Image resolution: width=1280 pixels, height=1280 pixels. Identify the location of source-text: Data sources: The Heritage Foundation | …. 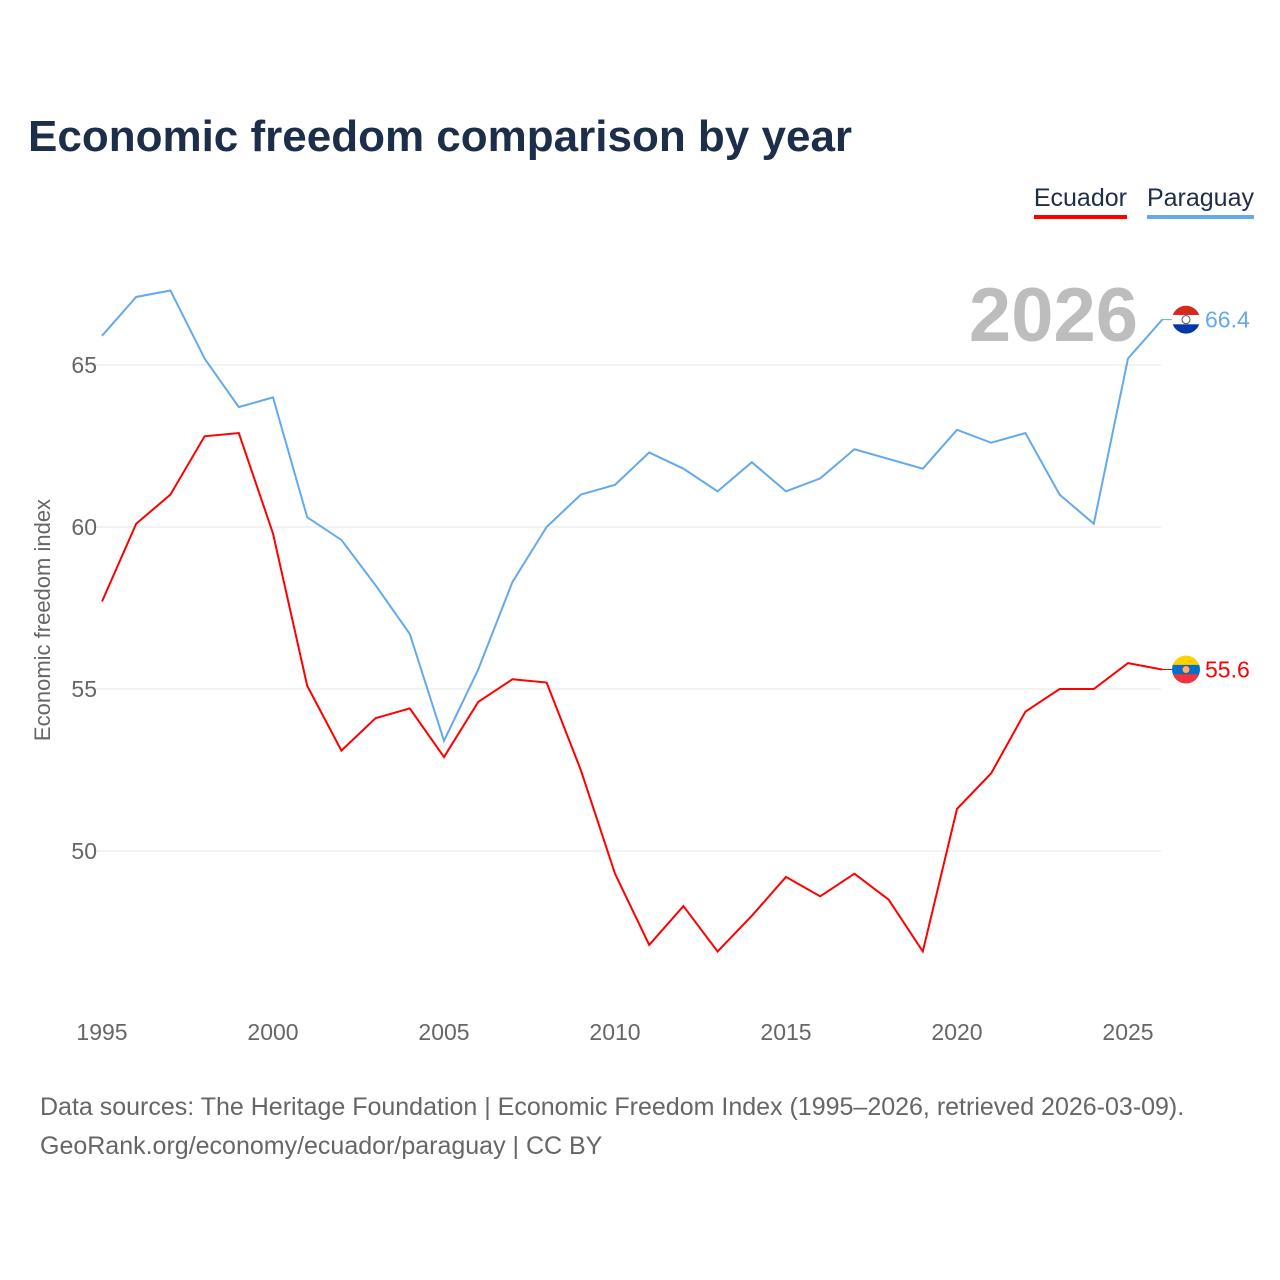
(612, 1107).